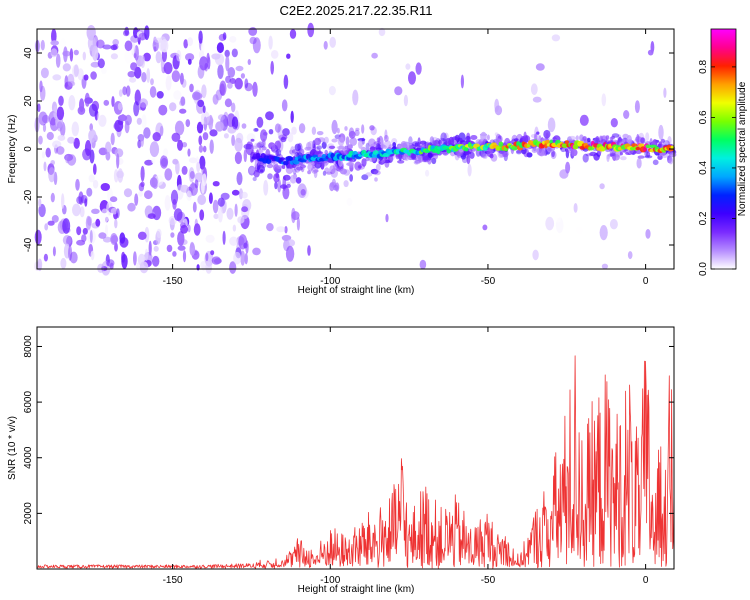  I want to click on spectrogram-x-tick-label: -150, so click(173, 281).